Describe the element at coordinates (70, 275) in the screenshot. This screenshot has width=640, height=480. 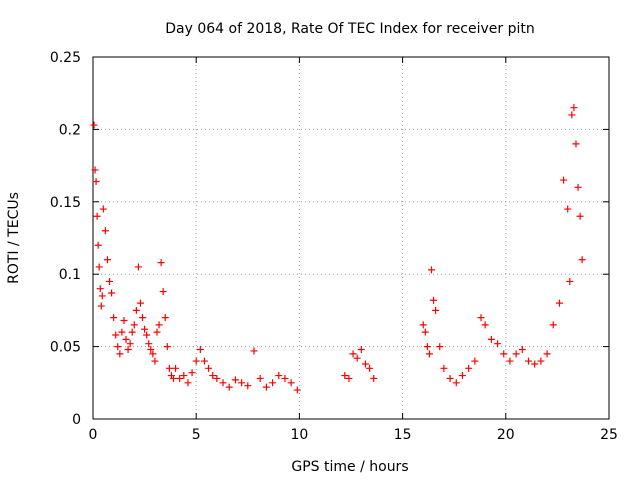
I see `y-tick-label: 0.1` at that location.